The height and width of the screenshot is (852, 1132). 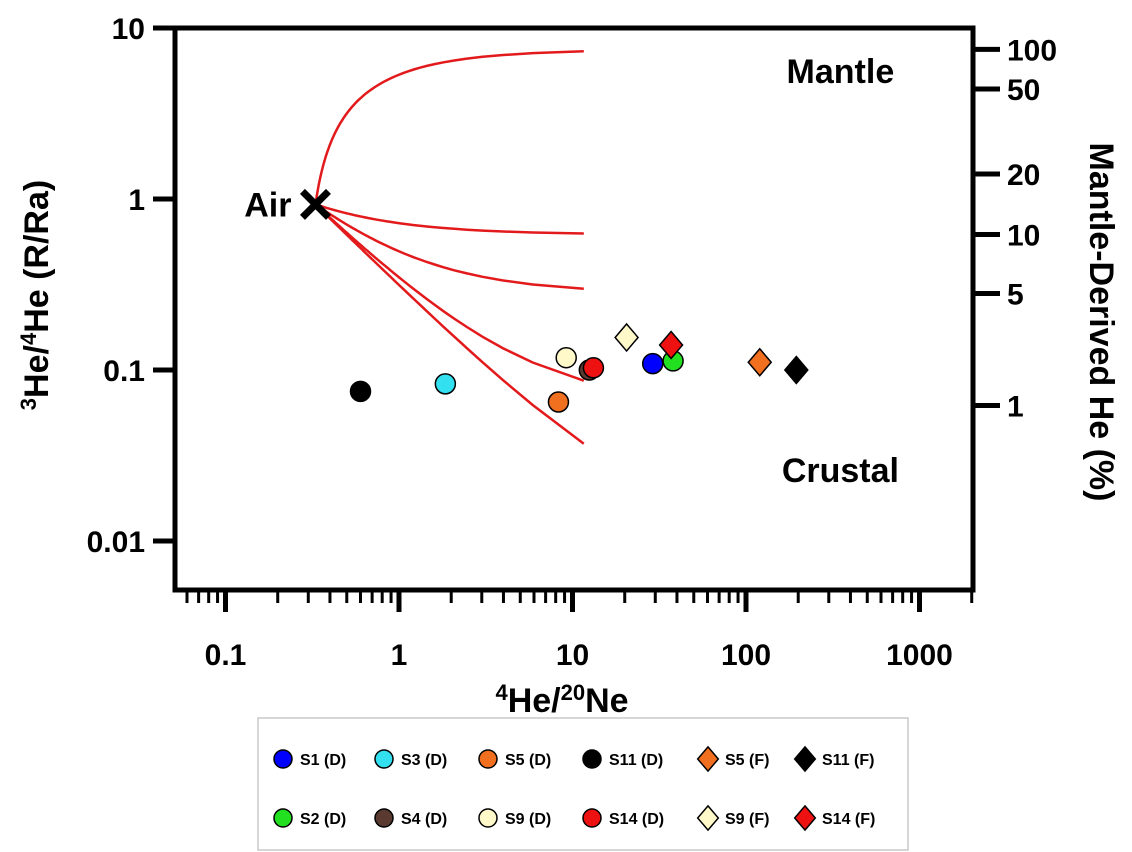 What do you see at coordinates (528, 760) in the screenshot?
I see `legend-label: S5 (D)` at bounding box center [528, 760].